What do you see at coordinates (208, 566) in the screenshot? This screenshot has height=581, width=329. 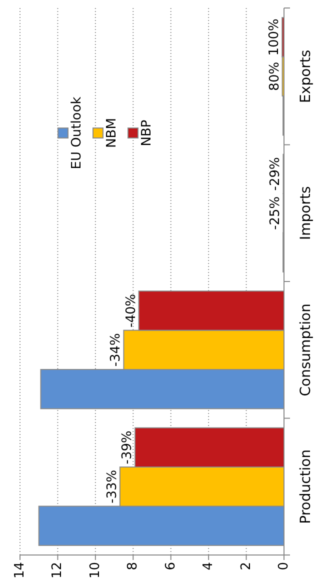 I see `x-tick-label: 4` at bounding box center [208, 566].